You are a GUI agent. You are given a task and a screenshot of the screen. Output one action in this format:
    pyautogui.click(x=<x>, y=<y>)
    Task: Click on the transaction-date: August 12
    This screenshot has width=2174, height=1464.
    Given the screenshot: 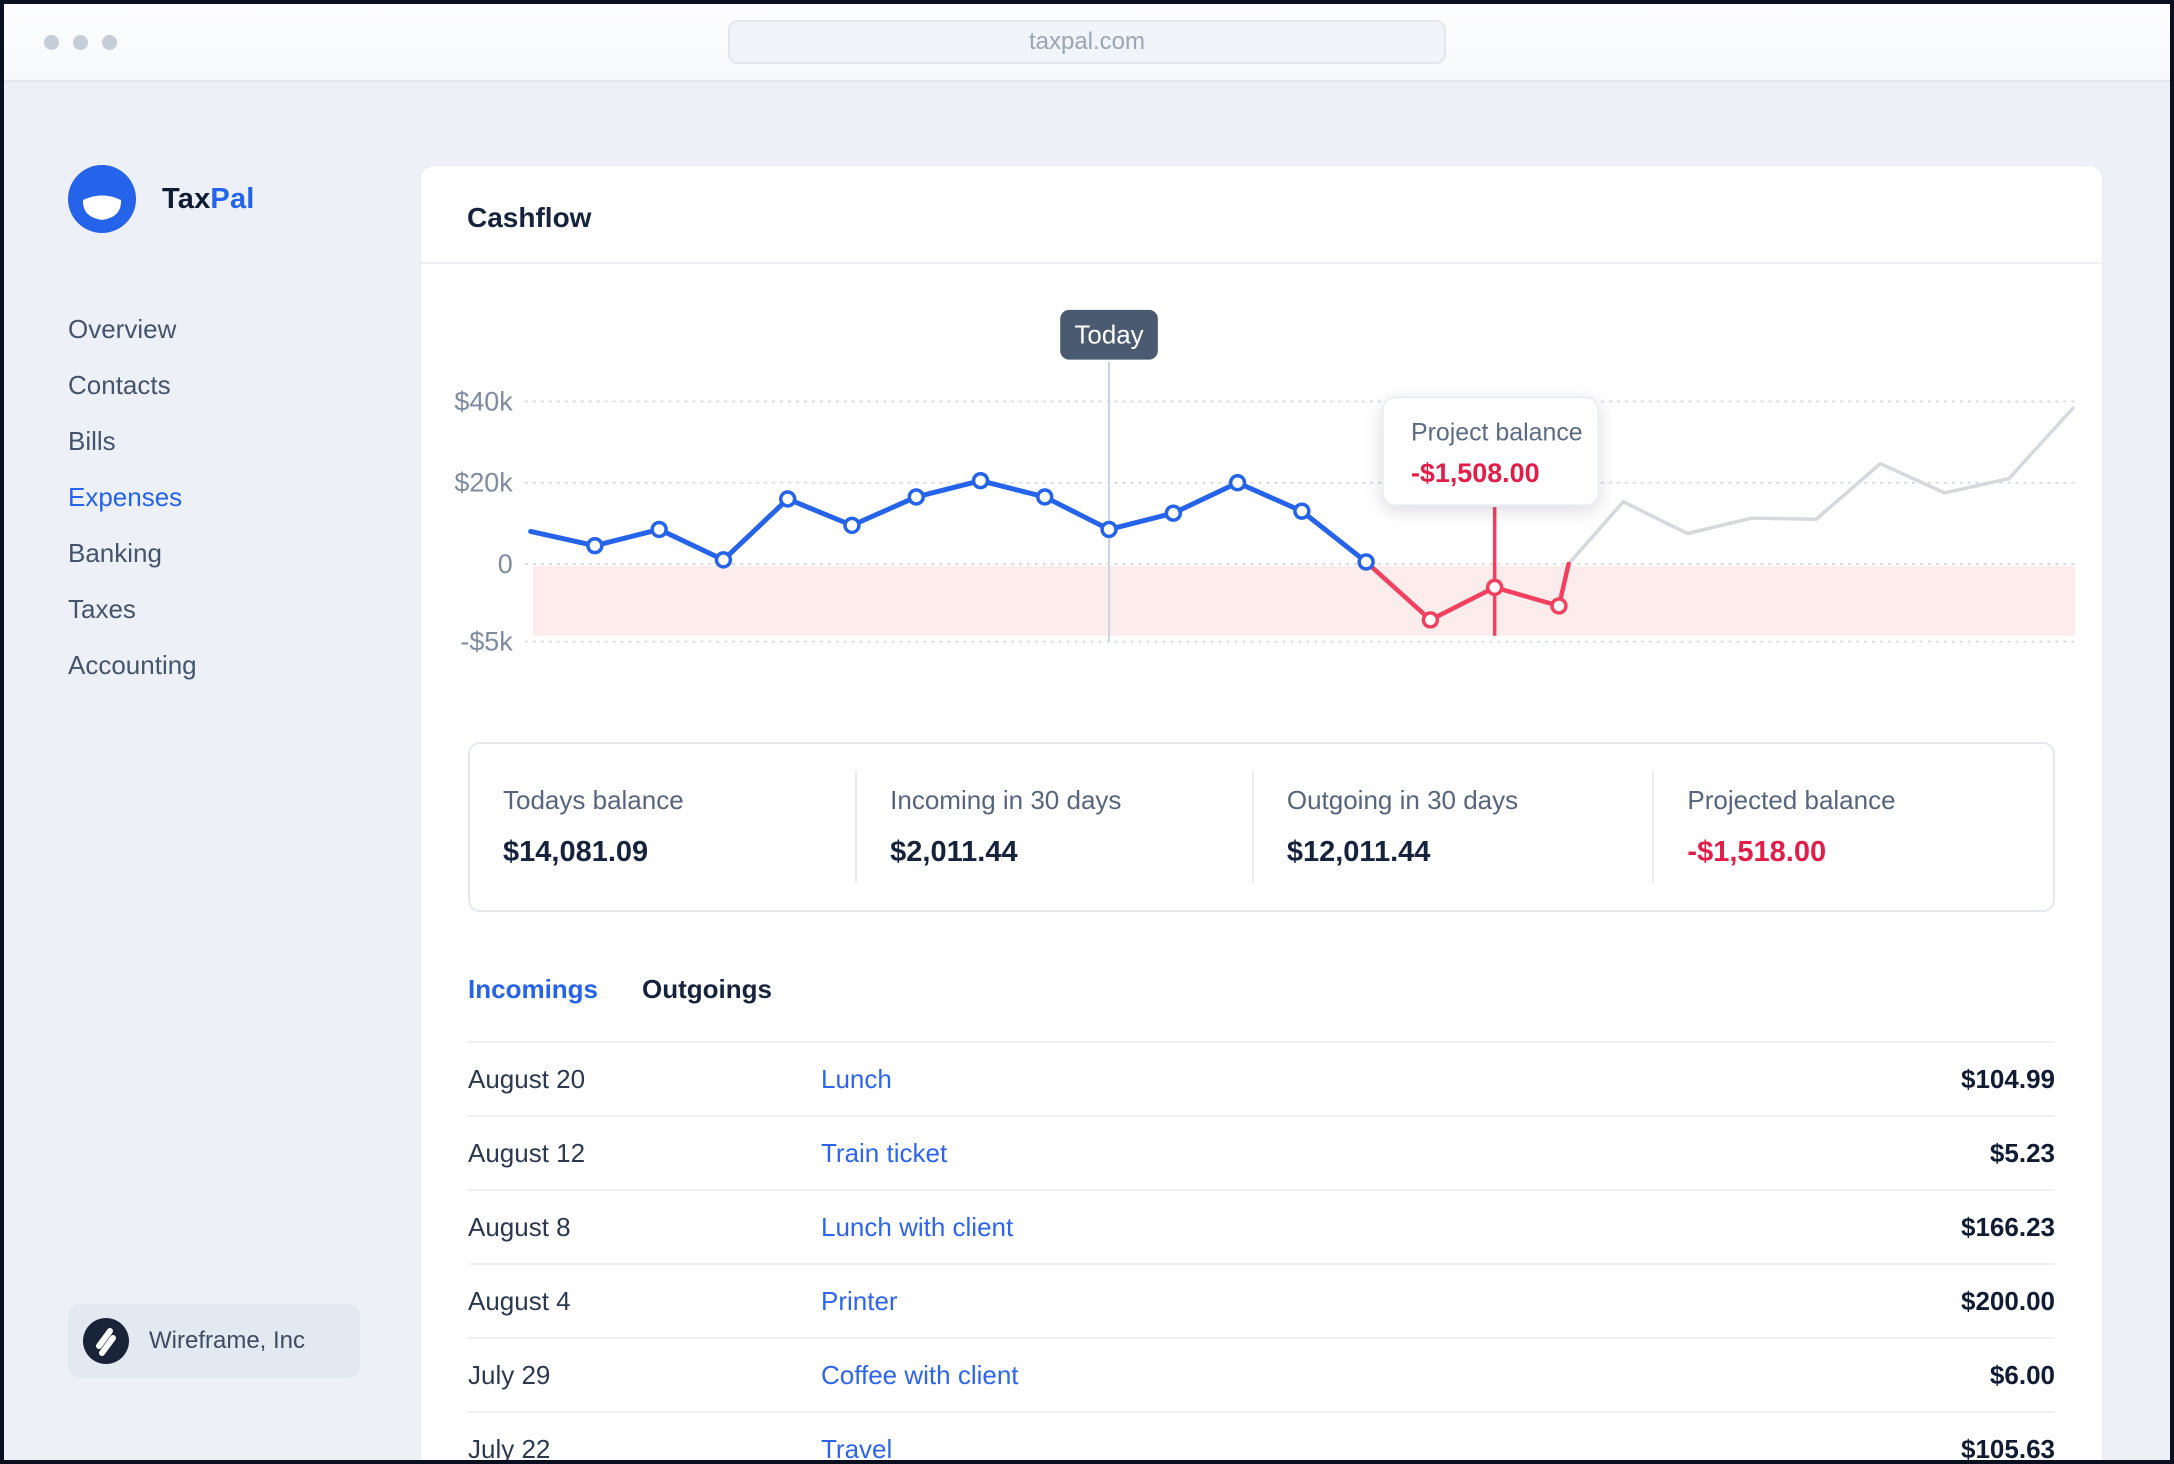 What is the action you would take?
    pyautogui.click(x=527, y=1152)
    